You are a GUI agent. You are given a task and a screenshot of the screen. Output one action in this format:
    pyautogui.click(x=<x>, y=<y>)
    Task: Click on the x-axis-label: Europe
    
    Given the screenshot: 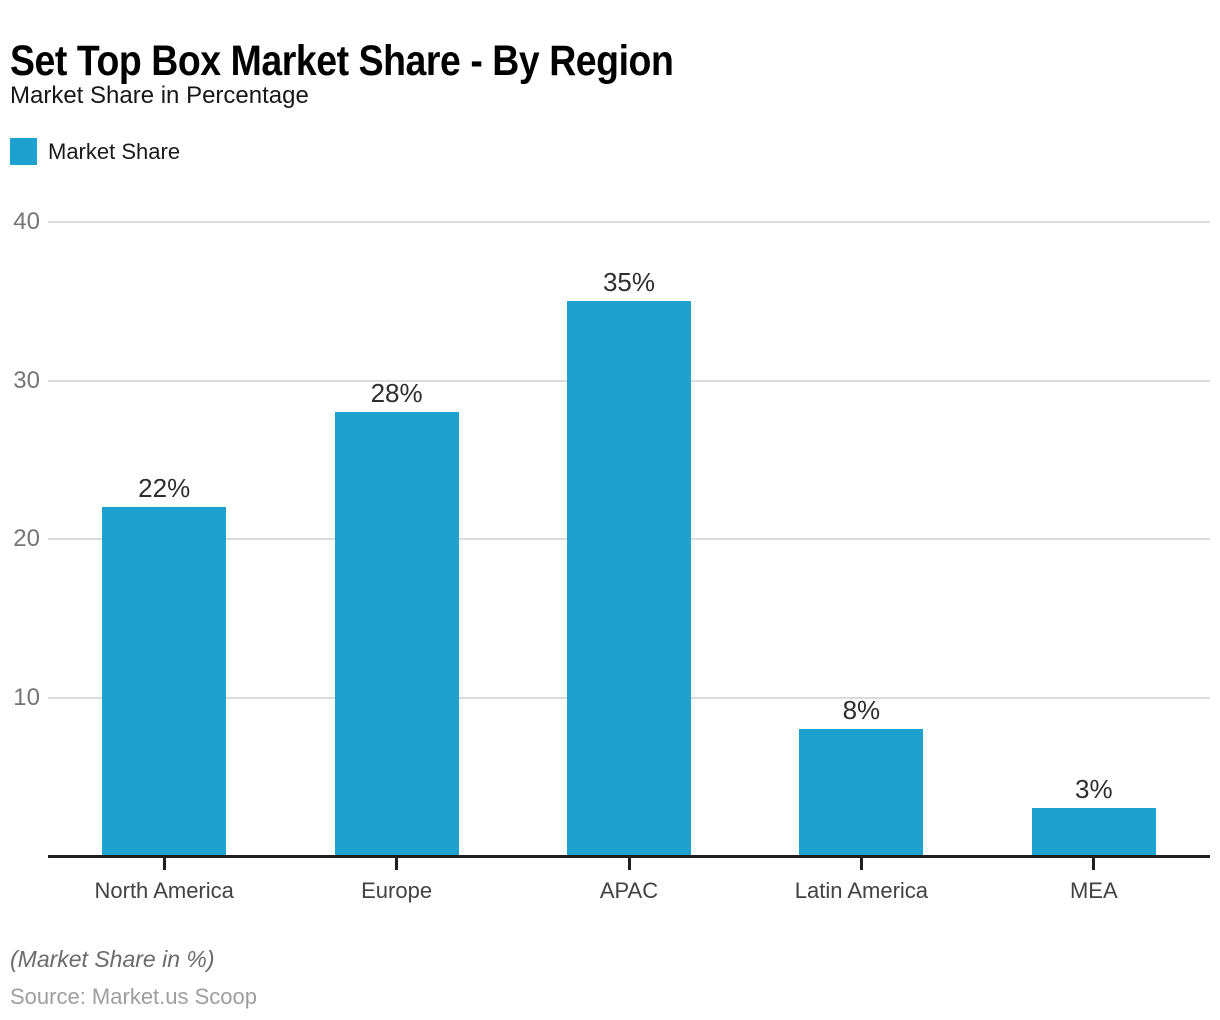 What is the action you would take?
    pyautogui.click(x=397, y=890)
    